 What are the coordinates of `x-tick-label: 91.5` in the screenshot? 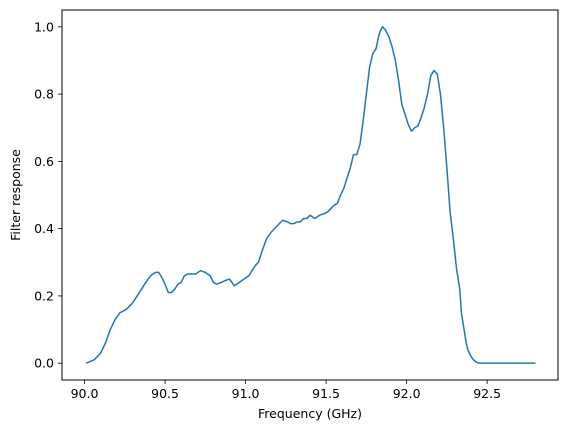 It's located at (326, 393).